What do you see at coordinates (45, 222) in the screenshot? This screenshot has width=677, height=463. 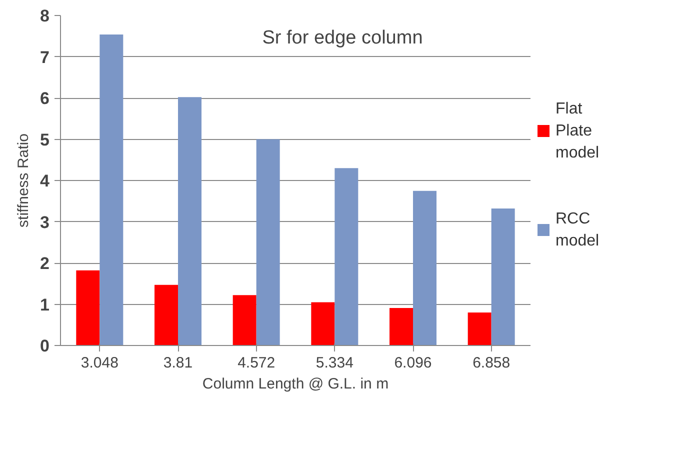 I see `y-tick-label: 3` at bounding box center [45, 222].